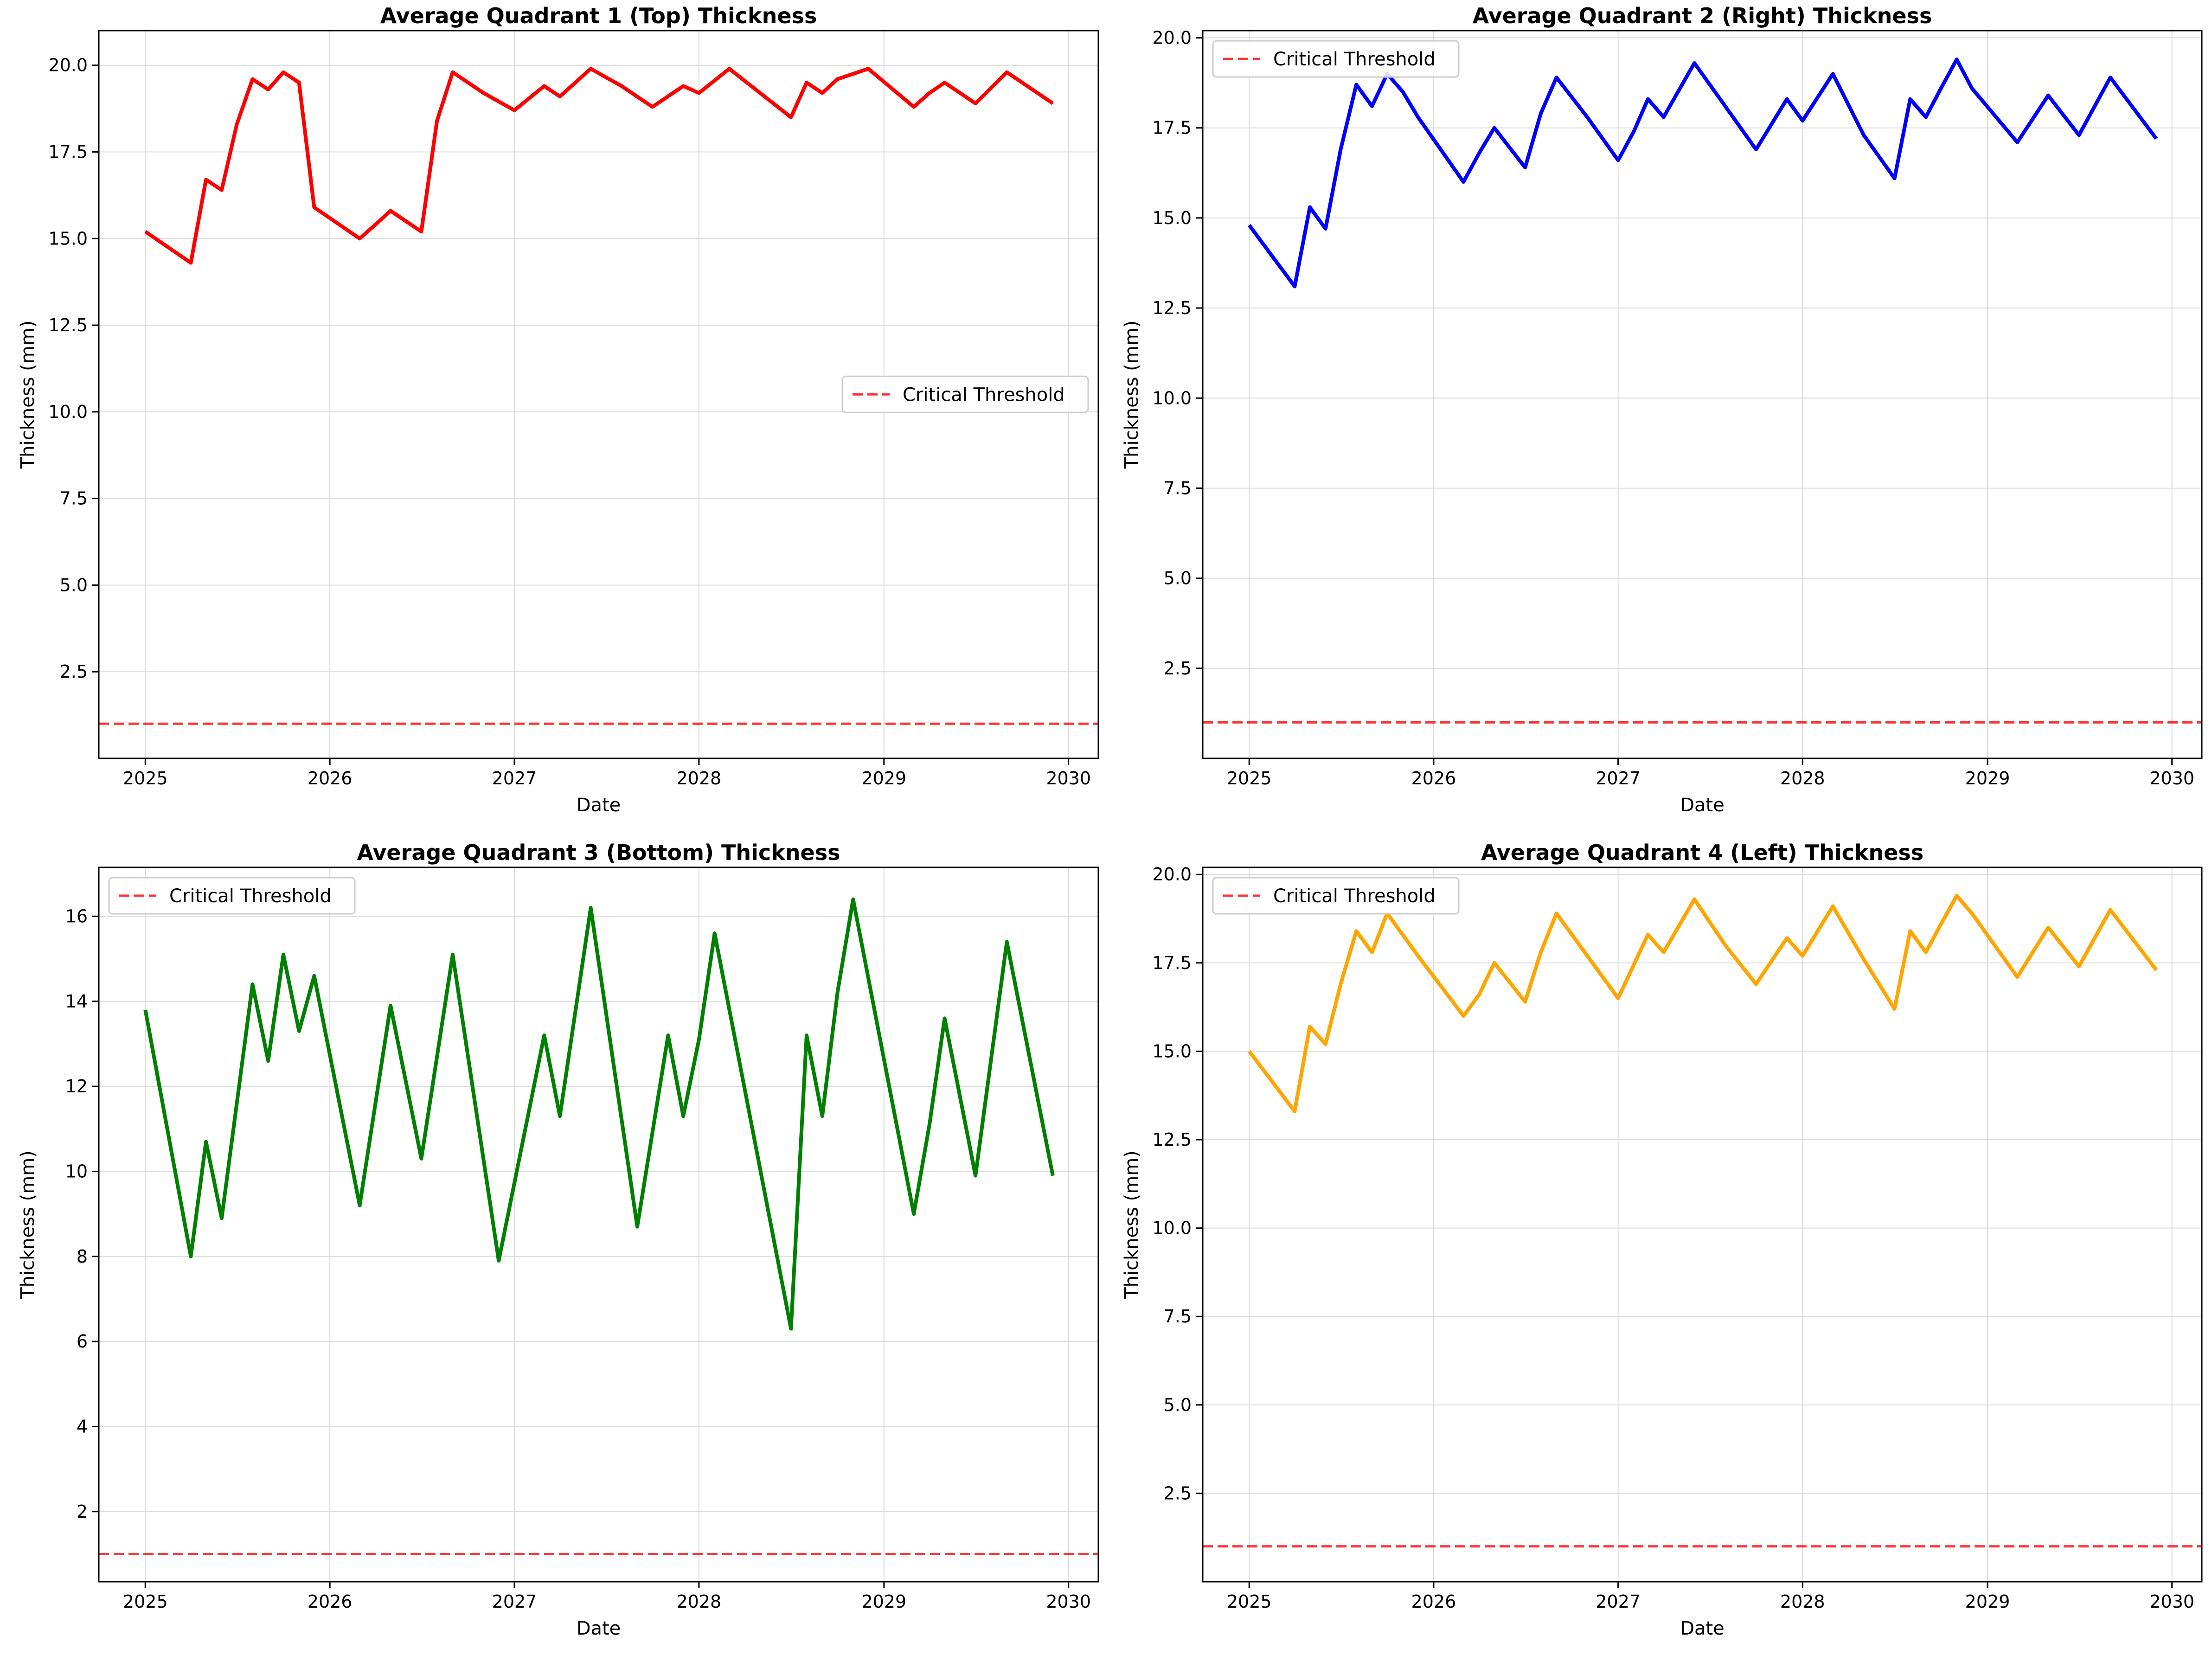  What do you see at coordinates (76, 1086) in the screenshot?
I see `y-tick-label: 12` at bounding box center [76, 1086].